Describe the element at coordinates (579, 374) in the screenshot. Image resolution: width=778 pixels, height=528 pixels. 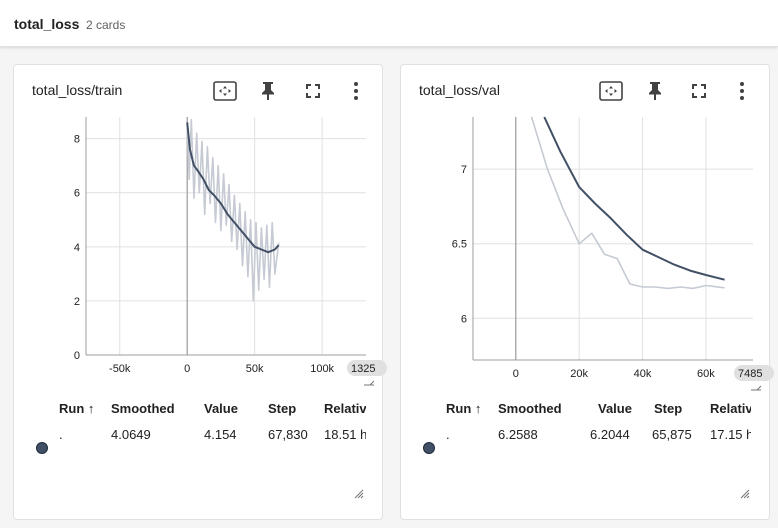
I see `x-tick-label: 20k` at that location.